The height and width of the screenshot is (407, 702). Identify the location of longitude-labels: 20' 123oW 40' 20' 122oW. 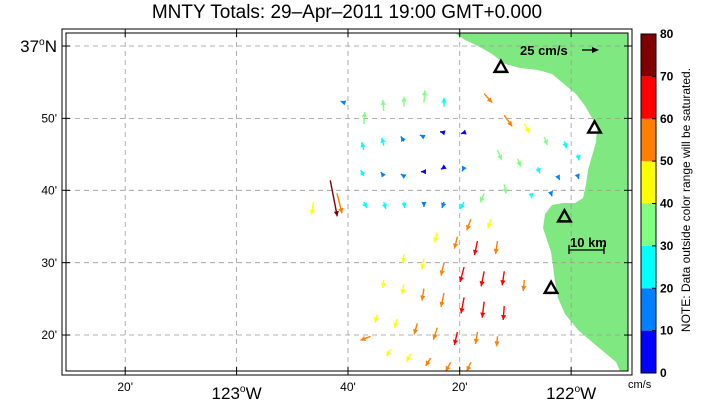
(356, 391).